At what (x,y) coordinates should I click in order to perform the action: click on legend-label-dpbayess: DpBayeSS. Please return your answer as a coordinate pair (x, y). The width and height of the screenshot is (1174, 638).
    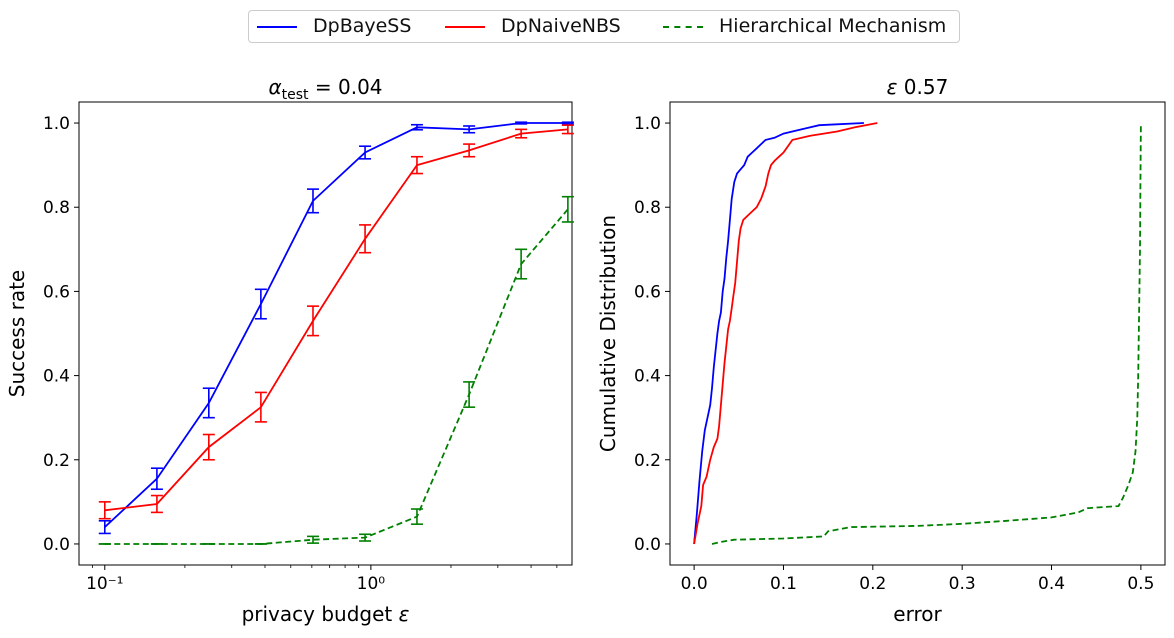
    Looking at the image, I should click on (362, 26).